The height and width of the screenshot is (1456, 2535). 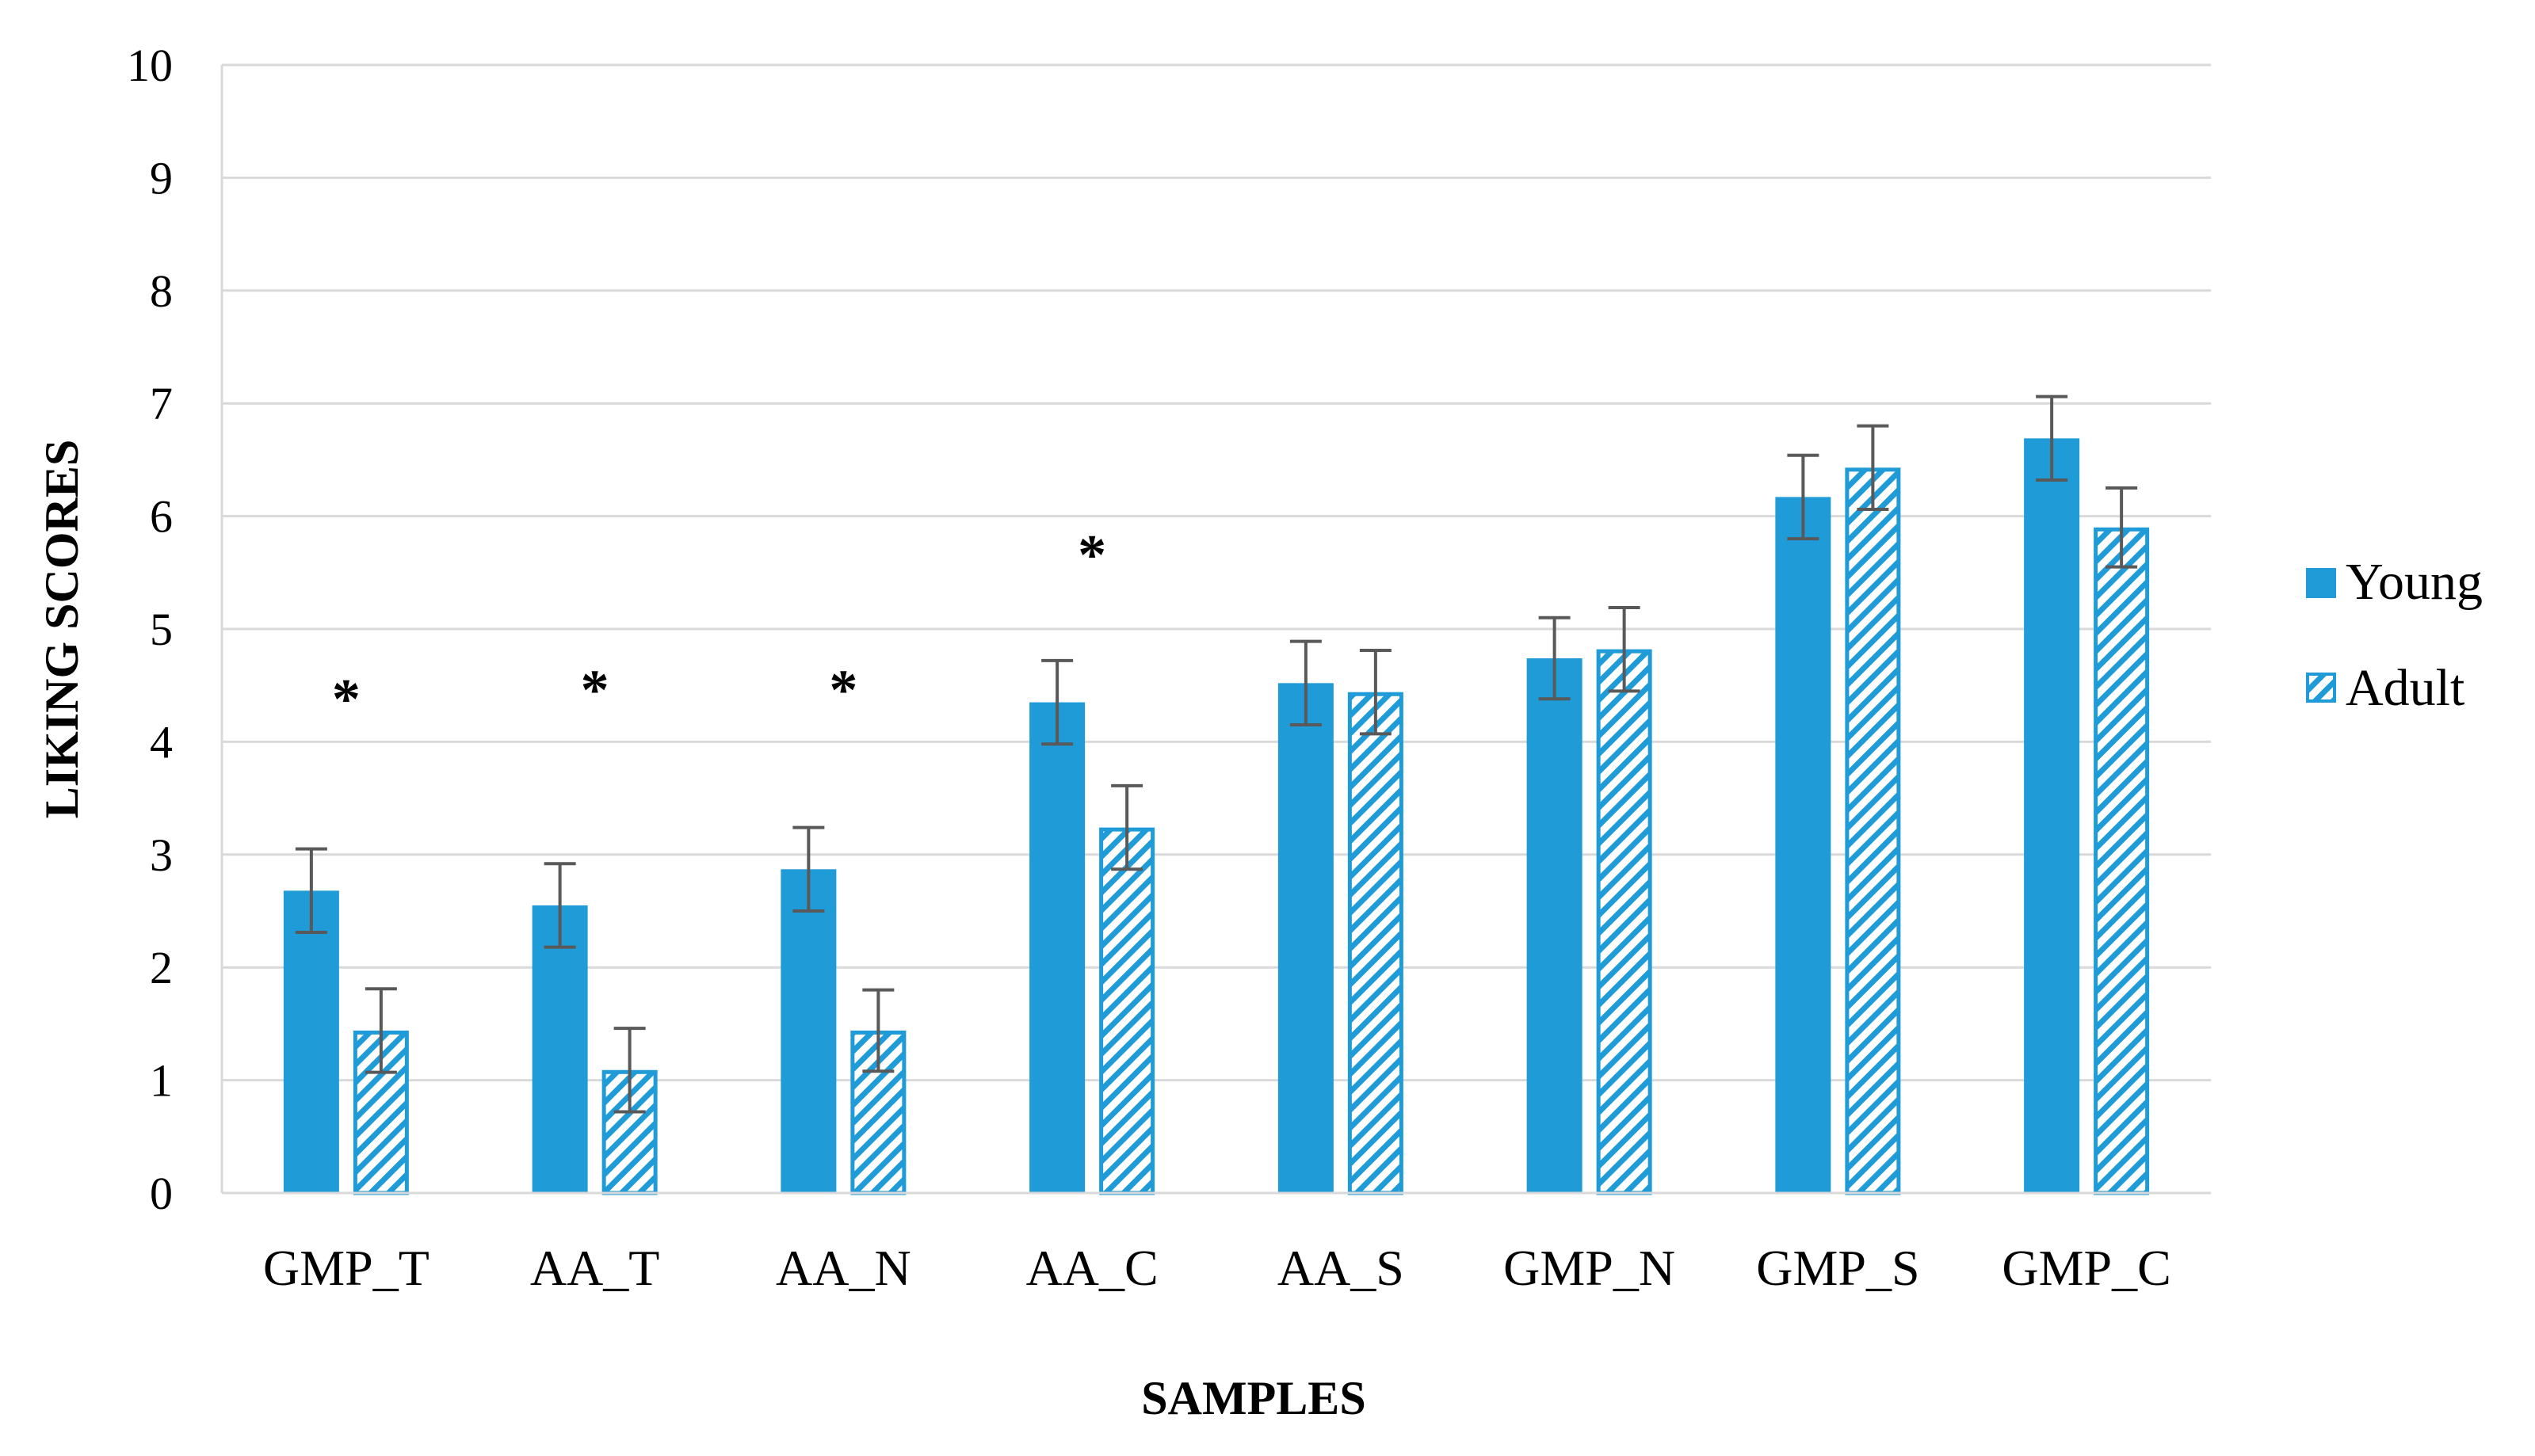 I want to click on y-tick-label: 9, so click(x=161, y=178).